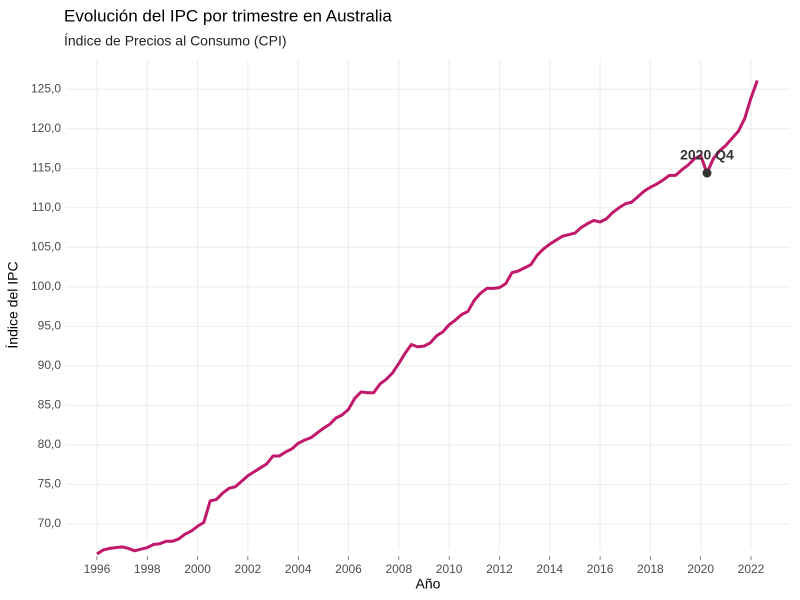  What do you see at coordinates (46, 286) in the screenshot?
I see `y-tick-label: 100,0` at bounding box center [46, 286].